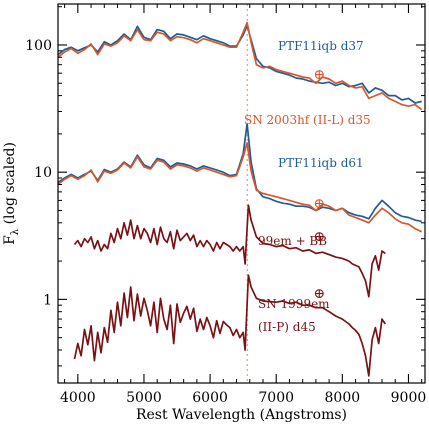 This screenshot has height=429, width=429. Describe the element at coordinates (38, 46) in the screenshot. I see `y-tick-label-2: 100` at that location.